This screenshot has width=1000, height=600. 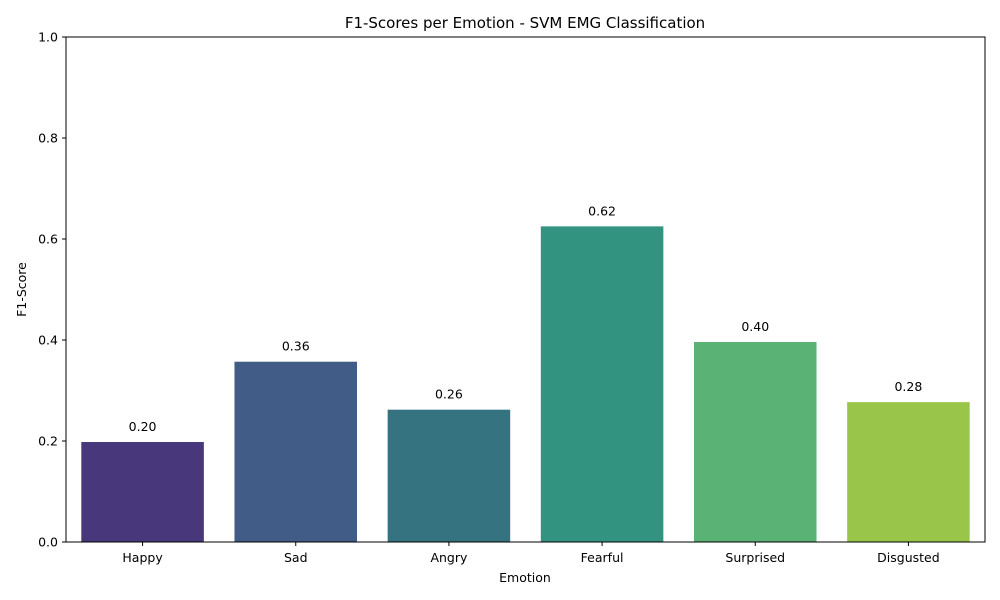 What do you see at coordinates (908, 557) in the screenshot?
I see `x-tick-label-disgusted: Disgusted` at bounding box center [908, 557].